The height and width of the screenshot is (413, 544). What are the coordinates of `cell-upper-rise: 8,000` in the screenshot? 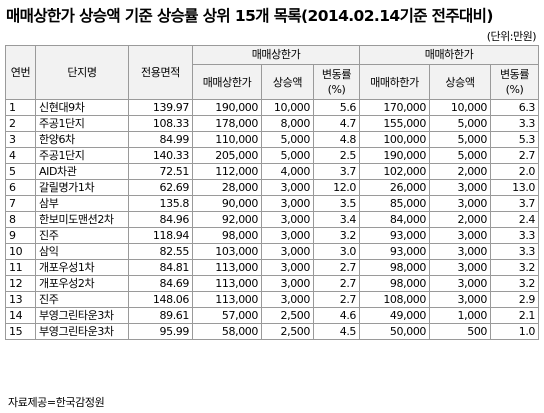 It's located at (287, 123).